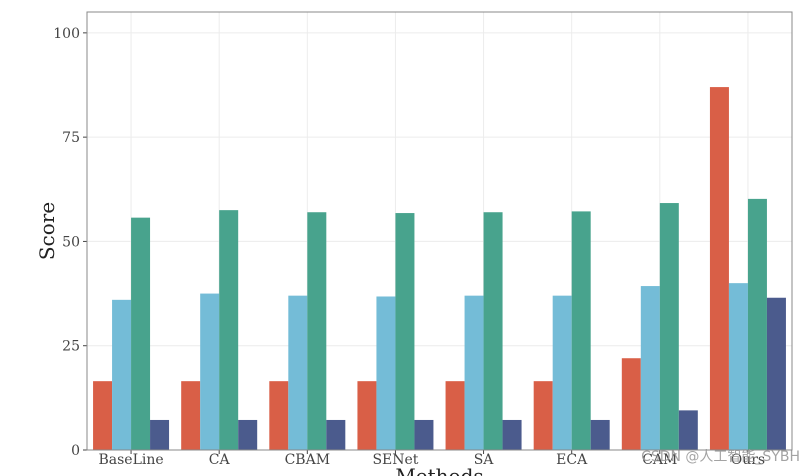  I want to click on x-tick-label: ECA, so click(572, 460).